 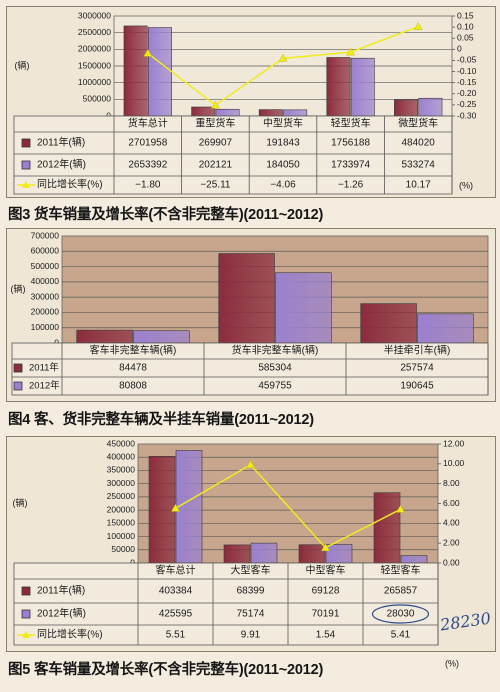 What do you see at coordinates (121, 536) in the screenshot?
I see `fig5-y-tick-label: 100000` at bounding box center [121, 536].